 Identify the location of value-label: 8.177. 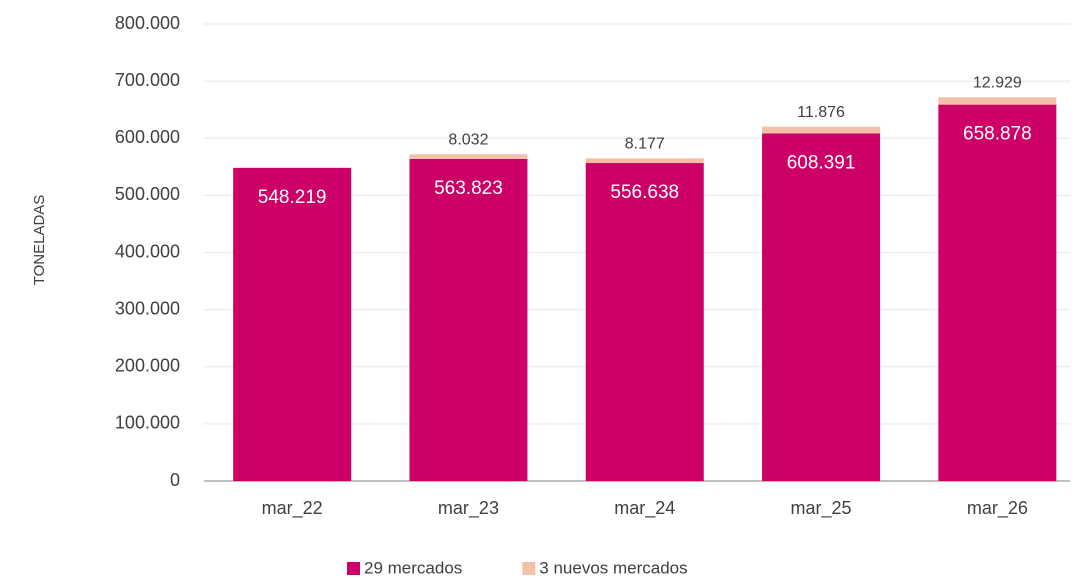
(645, 144).